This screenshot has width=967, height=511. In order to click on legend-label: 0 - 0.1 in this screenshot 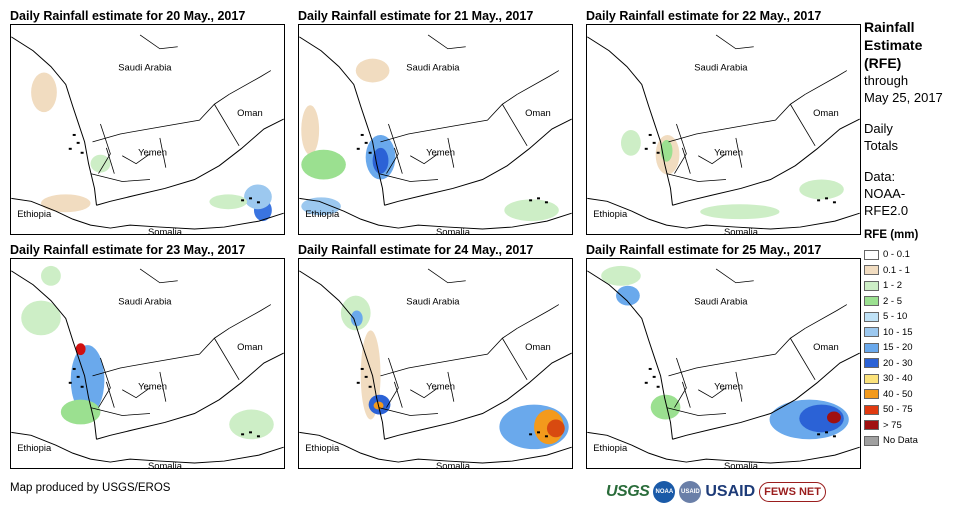, I will do `click(896, 255)`.